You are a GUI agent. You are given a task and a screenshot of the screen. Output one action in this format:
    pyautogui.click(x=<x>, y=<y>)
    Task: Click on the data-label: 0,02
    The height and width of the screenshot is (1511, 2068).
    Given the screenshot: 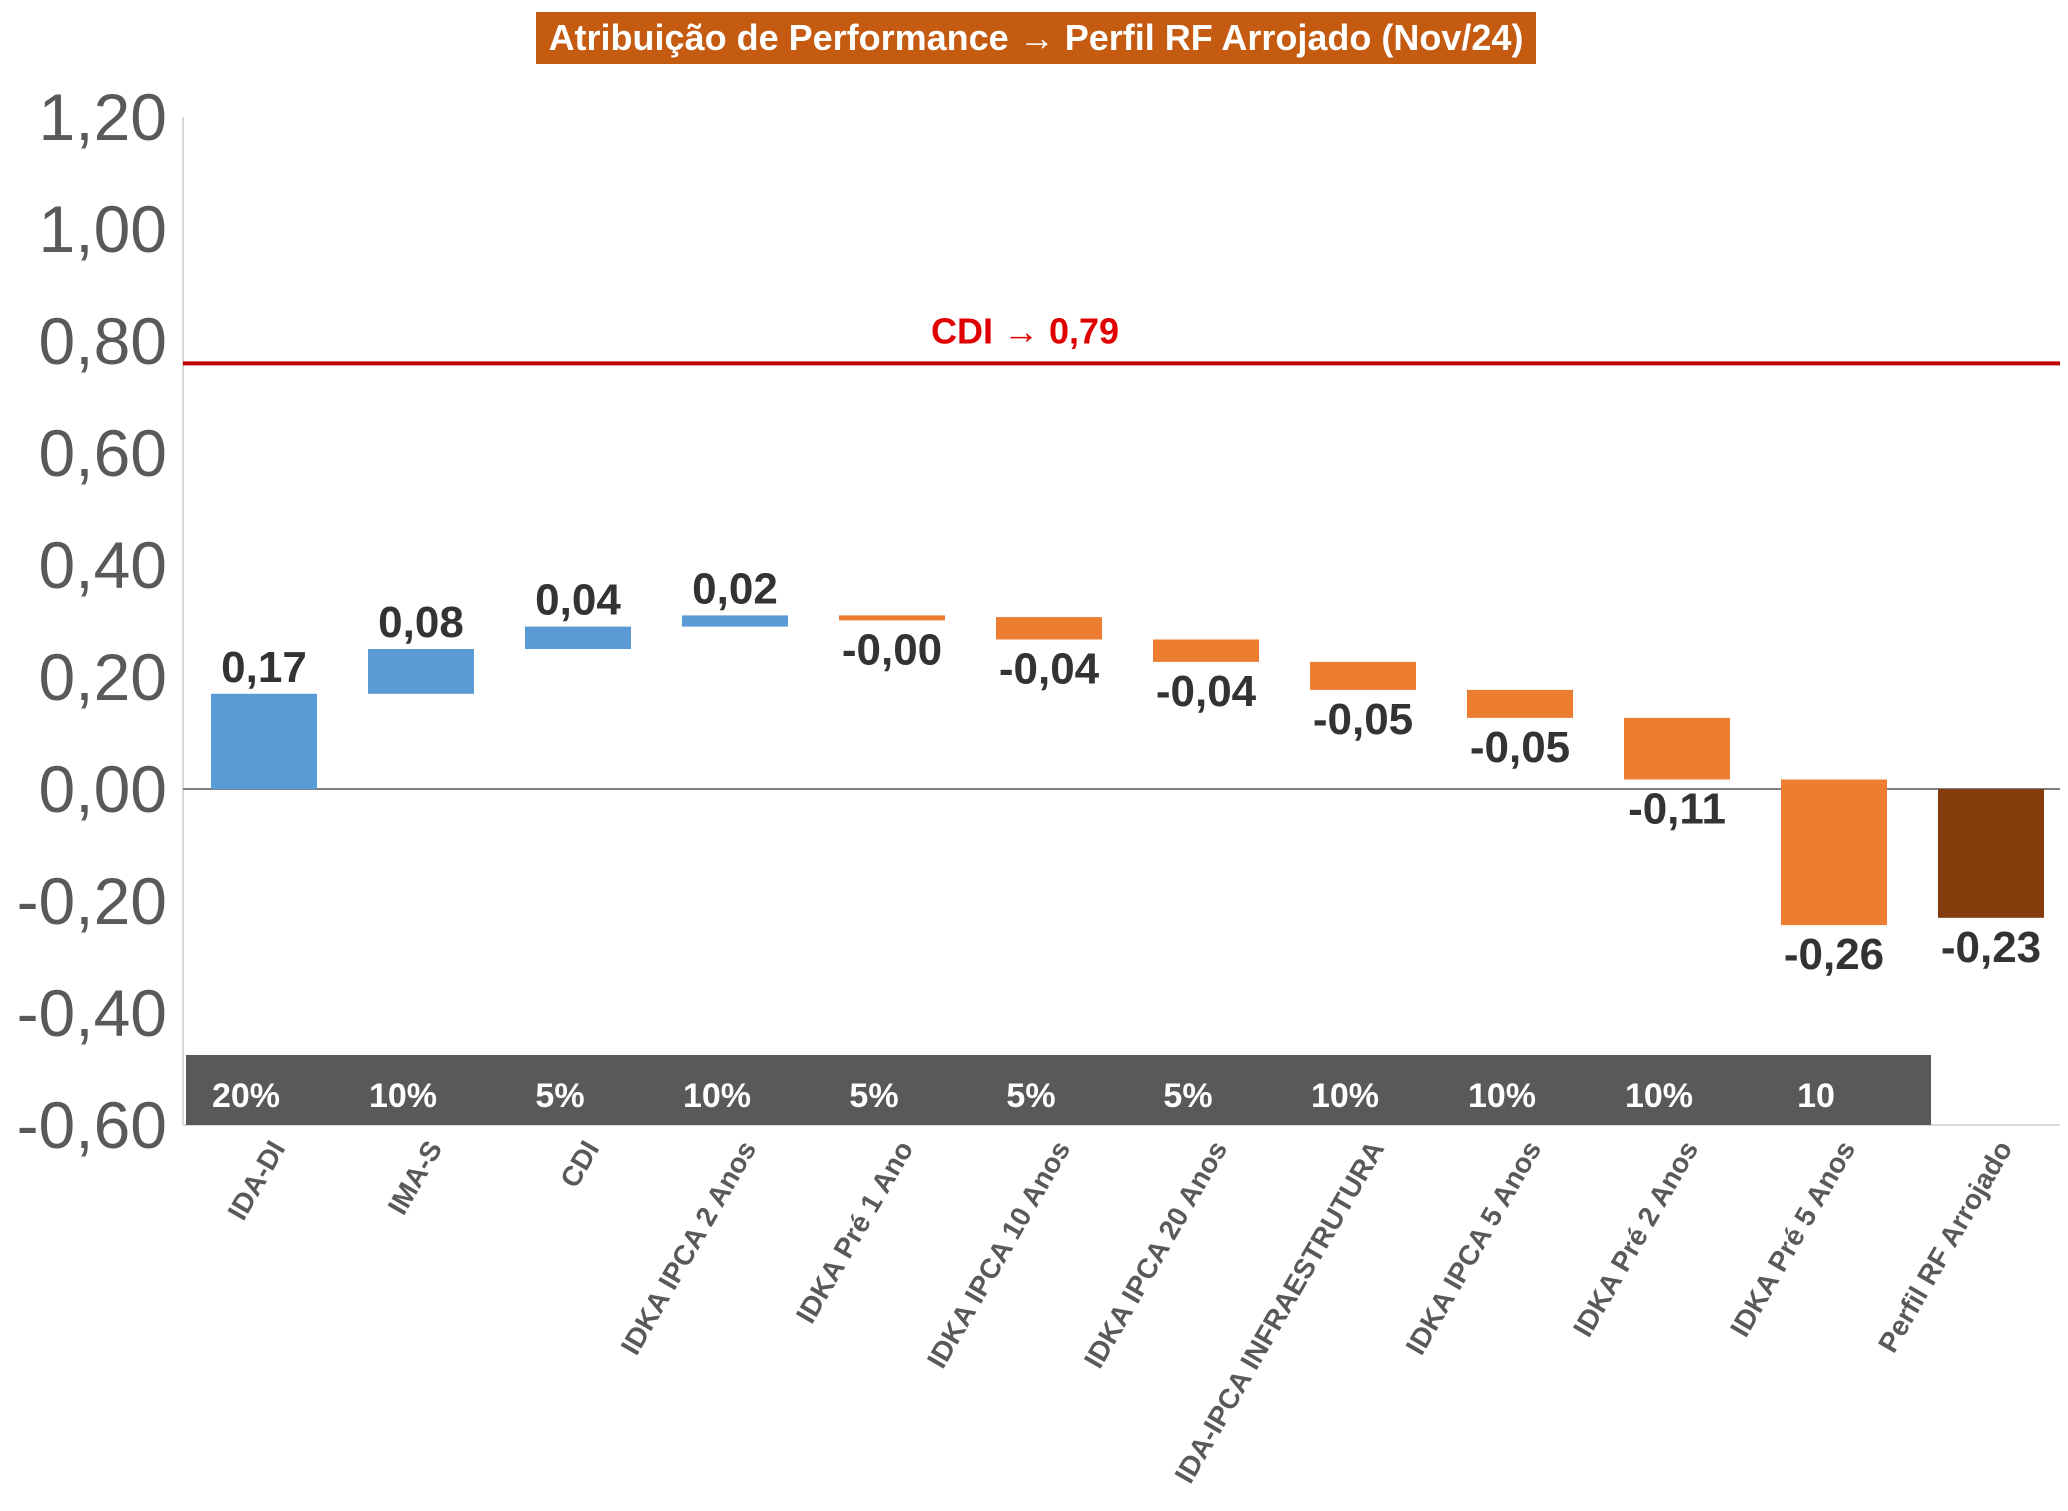 What is the action you would take?
    pyautogui.click(x=735, y=588)
    